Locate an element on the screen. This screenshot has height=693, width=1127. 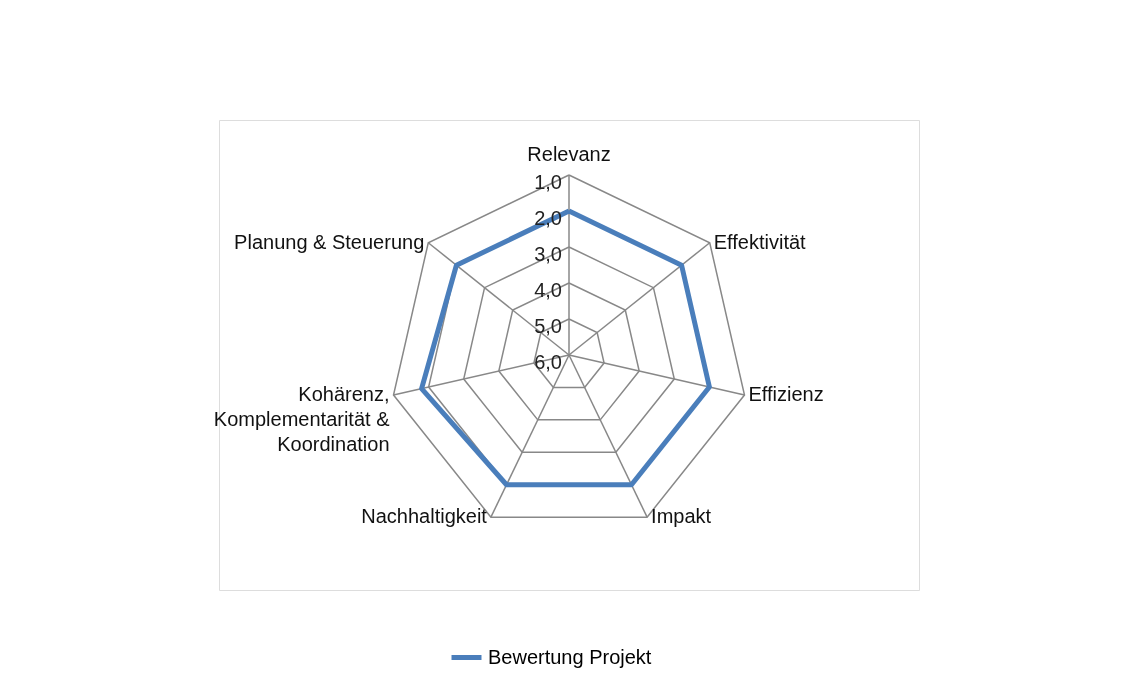
y-tick-label: 6,0 is located at coordinates (548, 362).